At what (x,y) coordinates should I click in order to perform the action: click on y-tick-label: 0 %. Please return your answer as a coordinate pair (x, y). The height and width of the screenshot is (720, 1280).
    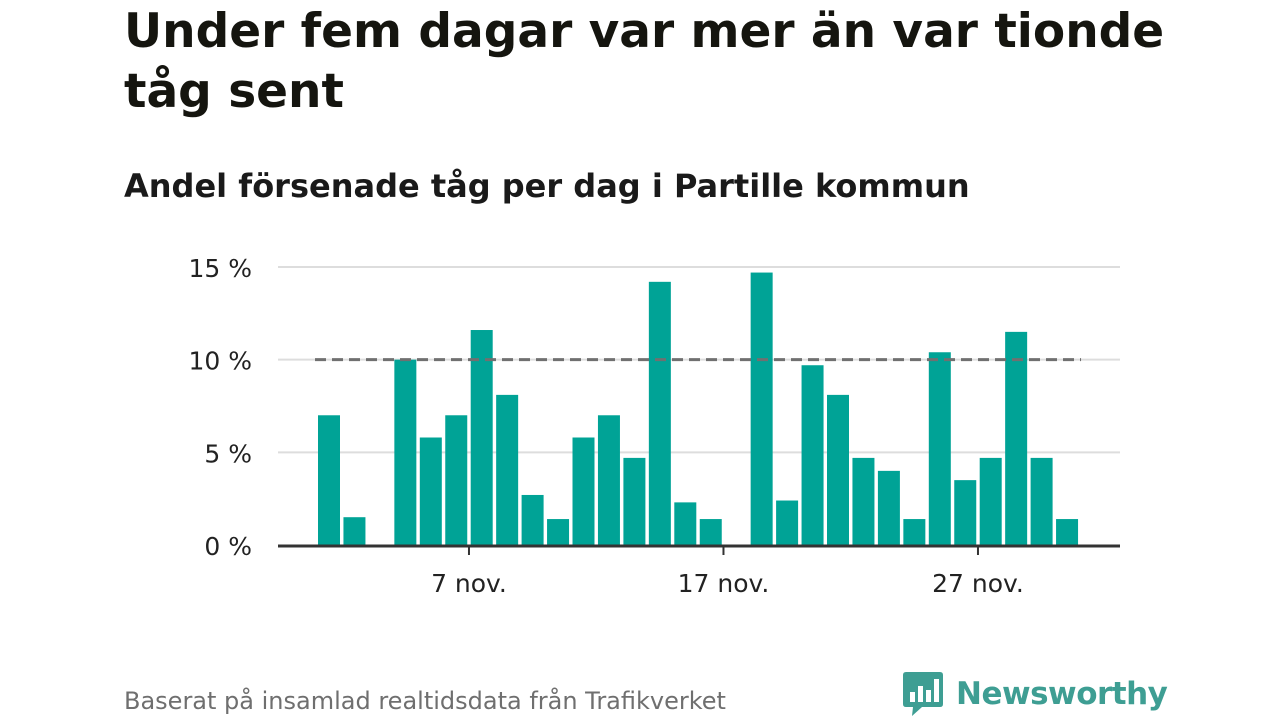
    Looking at the image, I should click on (228, 546).